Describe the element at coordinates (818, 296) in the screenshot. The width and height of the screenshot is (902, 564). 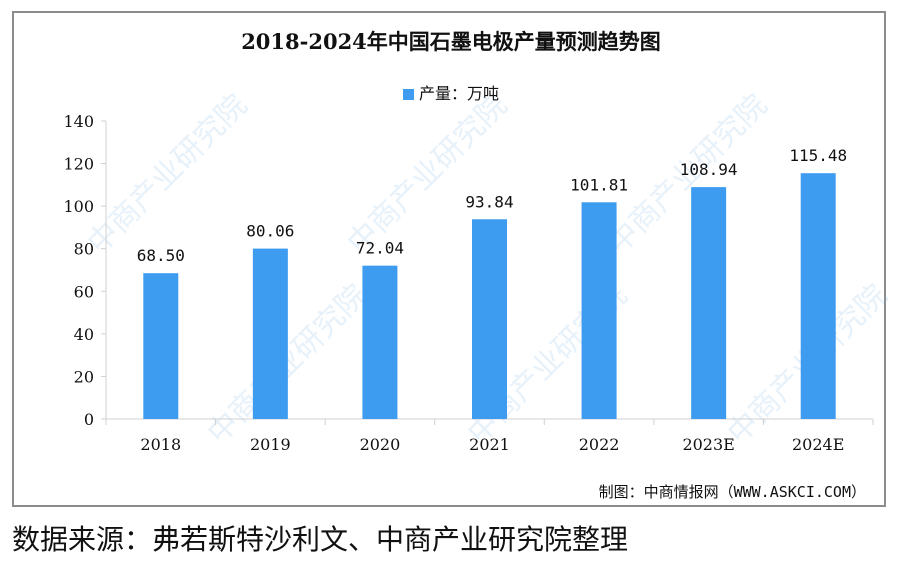
I see `bar-2024E` at that location.